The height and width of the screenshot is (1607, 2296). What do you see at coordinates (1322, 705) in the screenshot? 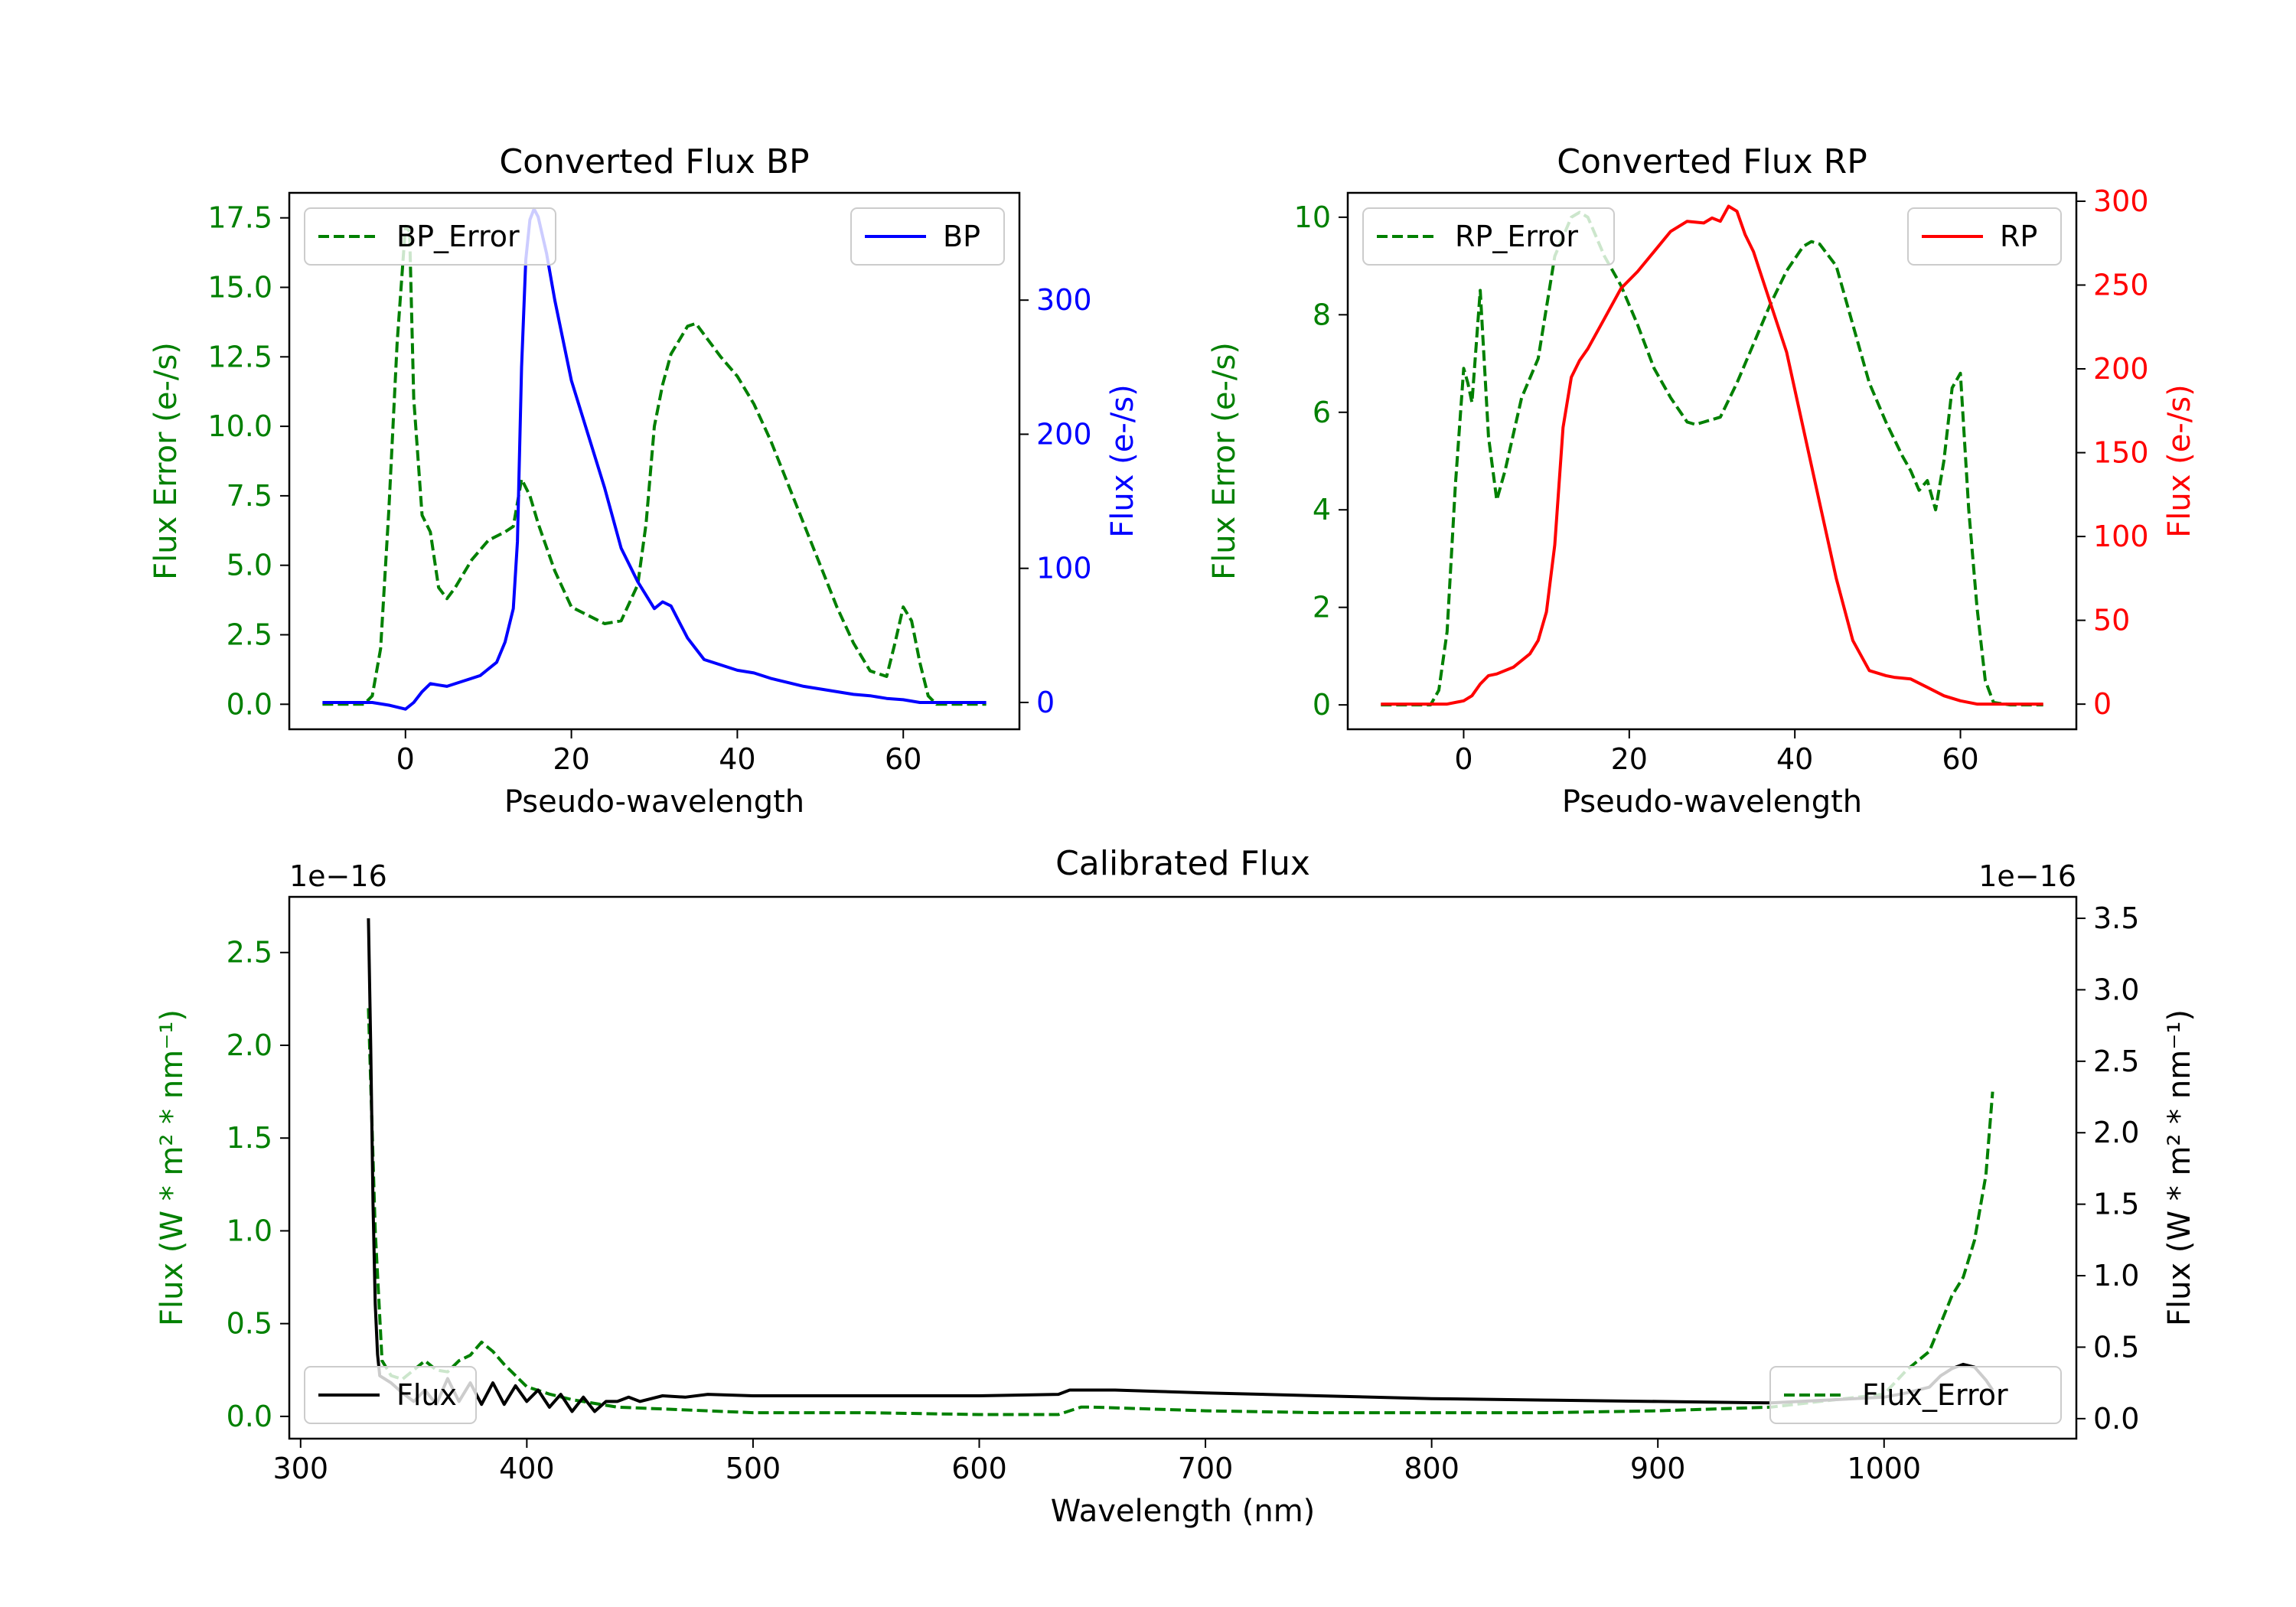
I see `y-left-tick-label: 0` at bounding box center [1322, 705].